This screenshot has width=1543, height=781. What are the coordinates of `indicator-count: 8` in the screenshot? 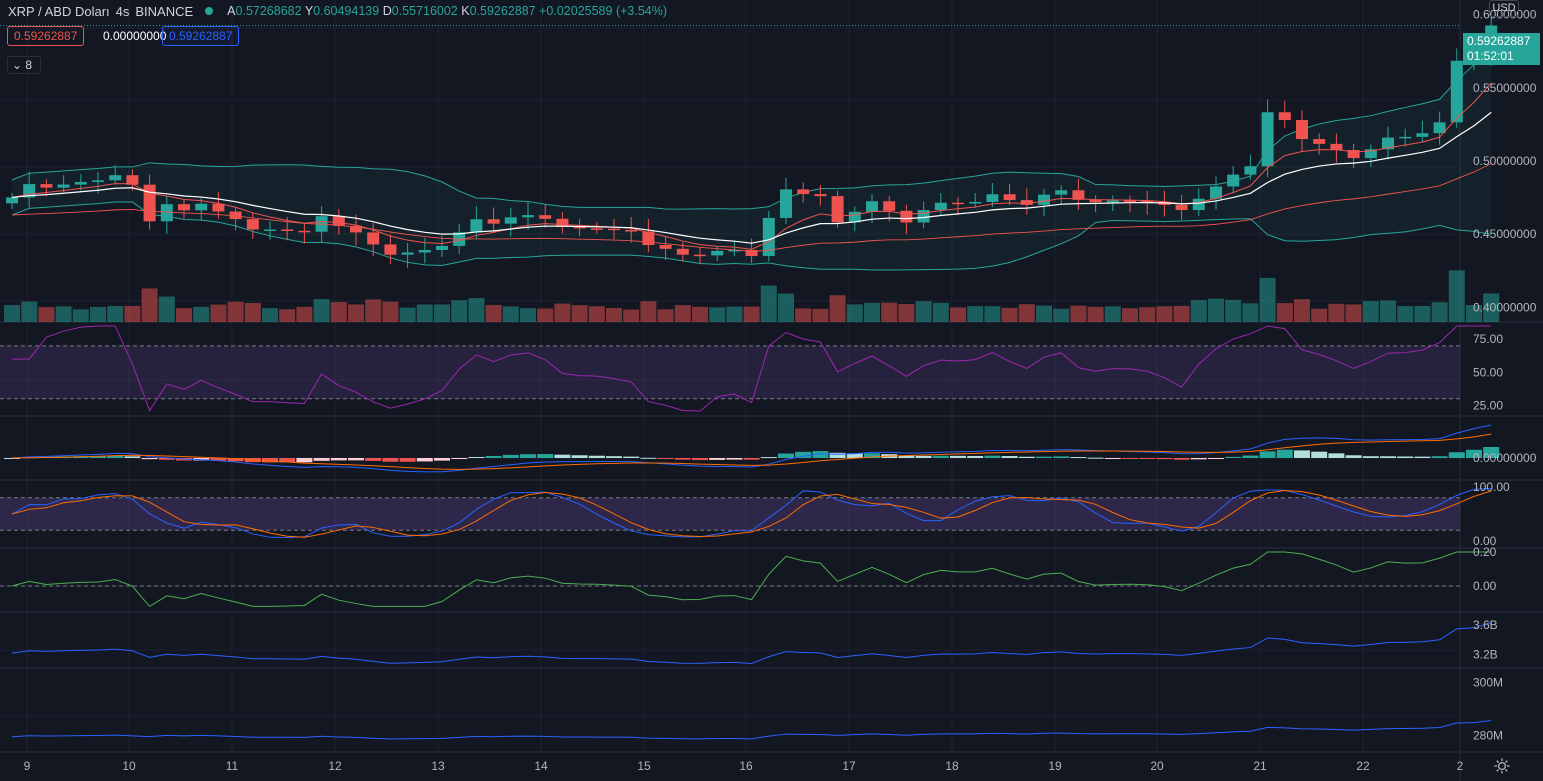 It's located at (29, 65).